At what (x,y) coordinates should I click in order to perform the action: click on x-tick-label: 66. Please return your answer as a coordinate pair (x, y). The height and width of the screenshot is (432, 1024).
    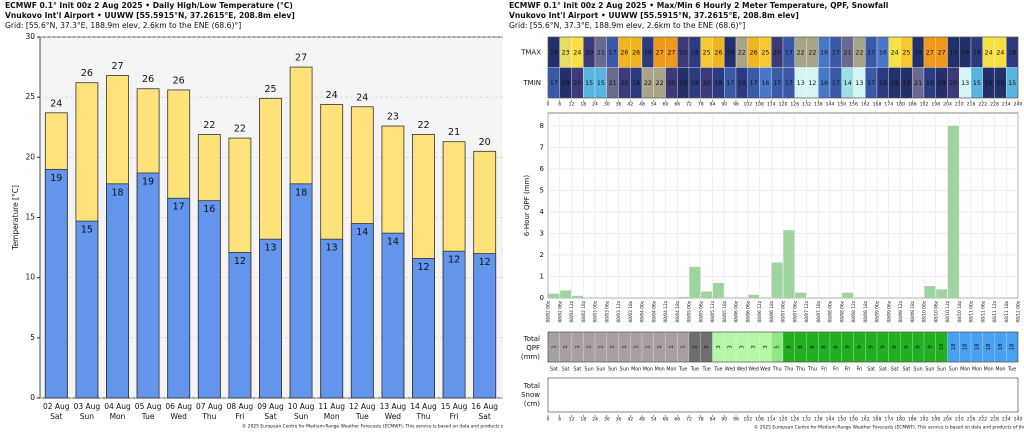
    Looking at the image, I should click on (677, 105).